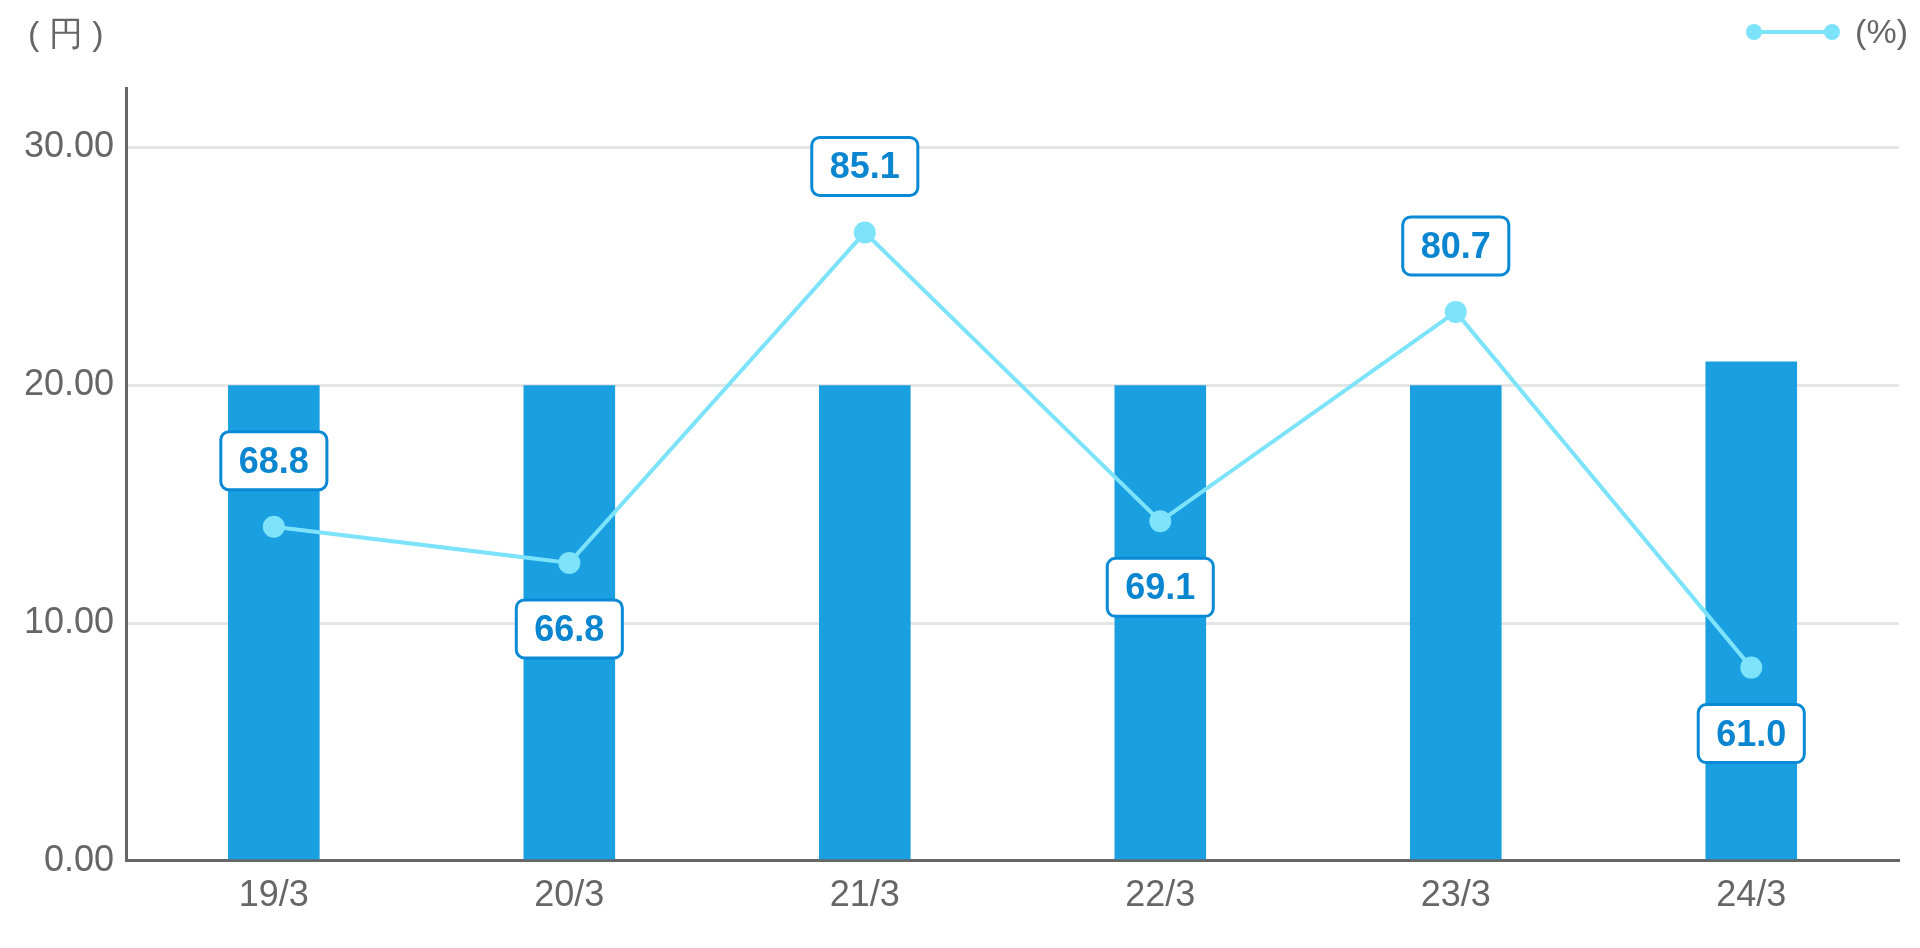 Image resolution: width=1920 pixels, height=948 pixels. What do you see at coordinates (1160, 894) in the screenshot?
I see `x-tick-label: 22/3` at bounding box center [1160, 894].